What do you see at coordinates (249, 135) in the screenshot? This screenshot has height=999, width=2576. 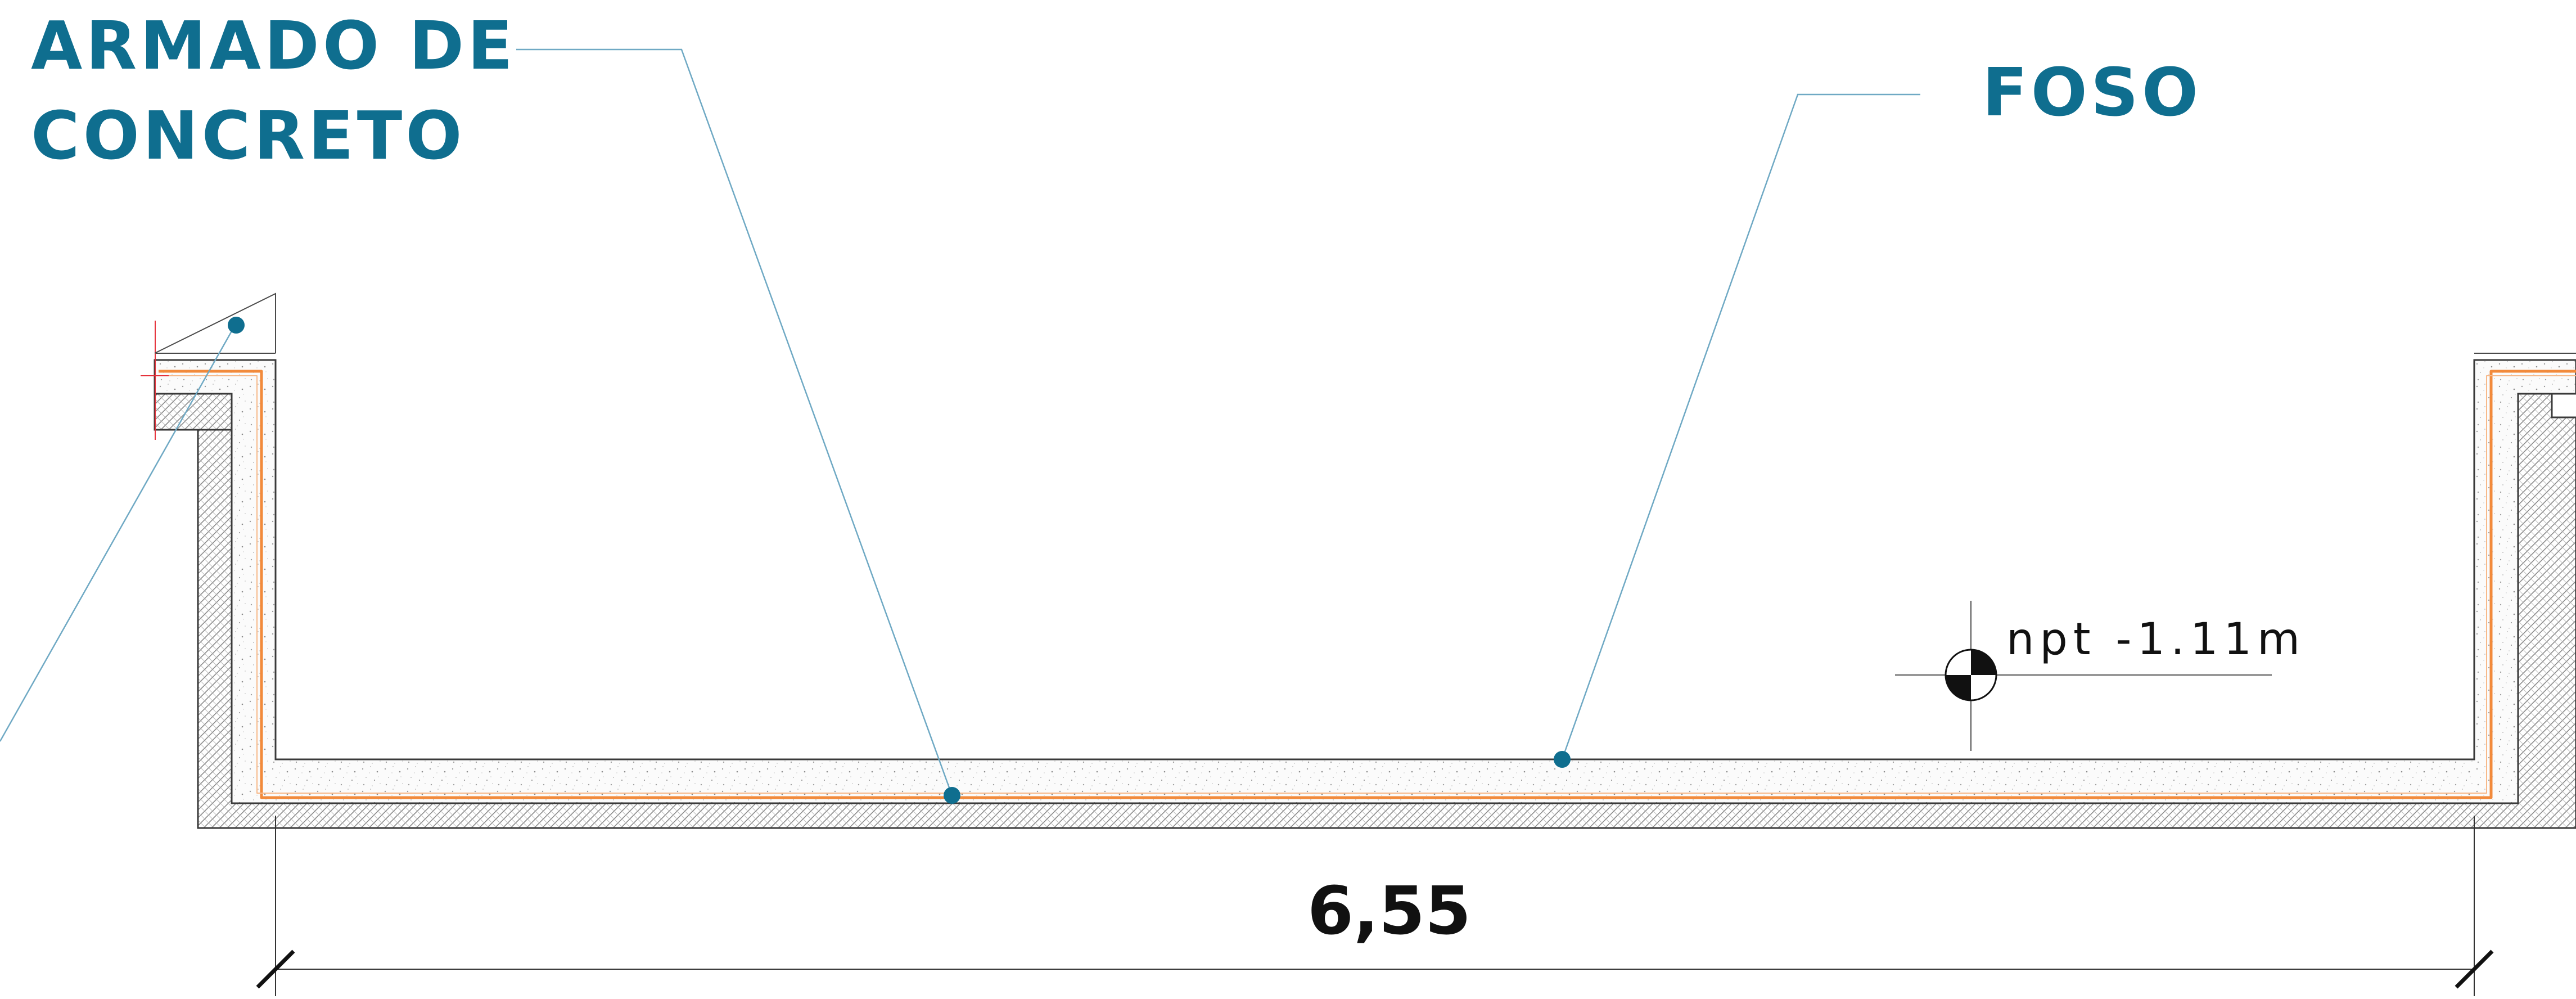 I see `label-armado-line2: CONCRETO` at bounding box center [249, 135].